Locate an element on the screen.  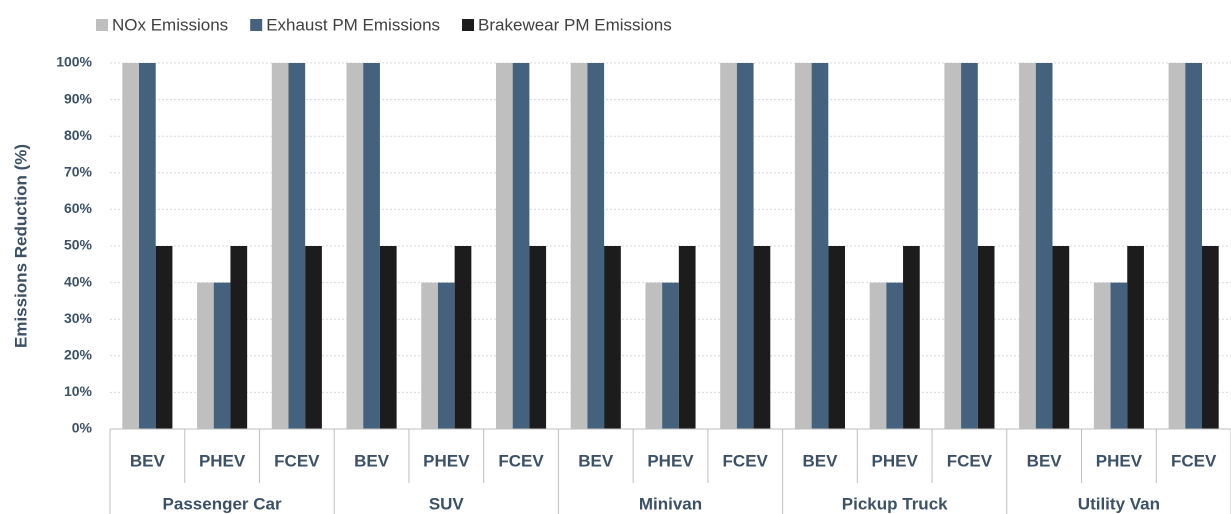
group-label: Passenger Car is located at coordinates (222, 503).